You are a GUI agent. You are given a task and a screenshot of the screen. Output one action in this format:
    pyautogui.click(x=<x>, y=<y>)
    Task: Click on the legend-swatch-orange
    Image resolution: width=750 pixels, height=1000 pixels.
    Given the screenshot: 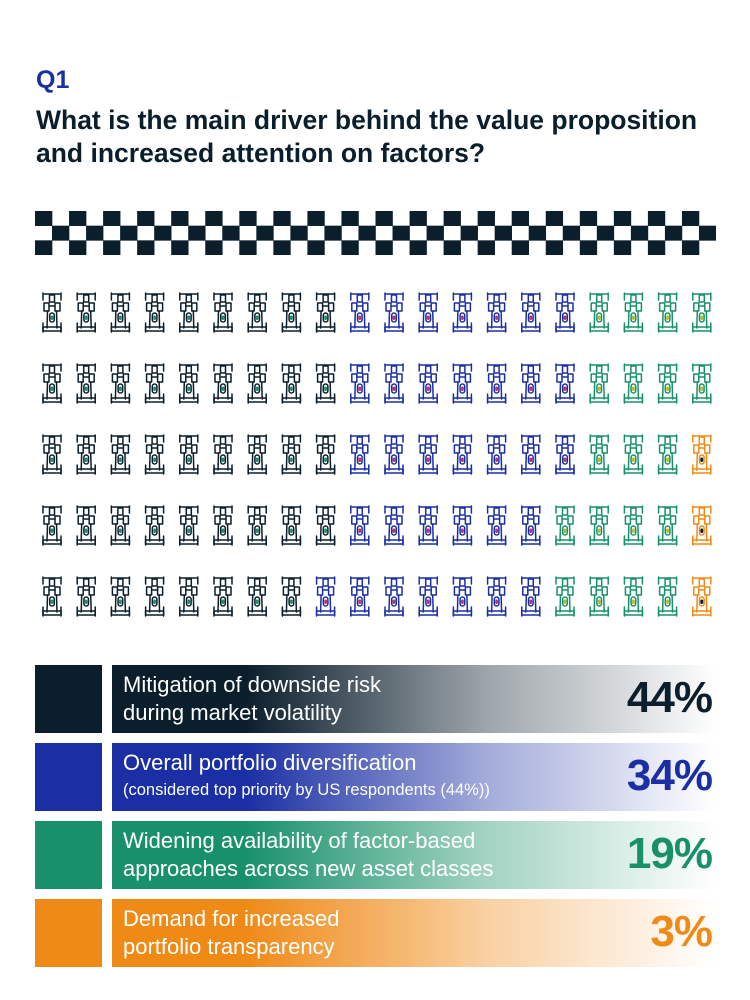 What is the action you would take?
    pyautogui.click(x=68, y=933)
    